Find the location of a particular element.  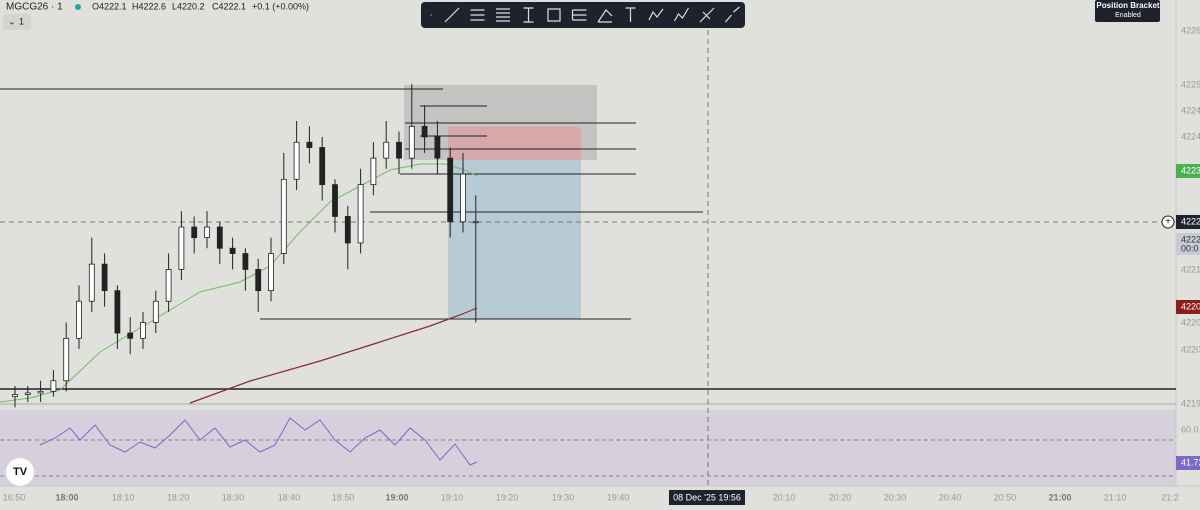

time-label: 20:30 is located at coordinates (895, 497).